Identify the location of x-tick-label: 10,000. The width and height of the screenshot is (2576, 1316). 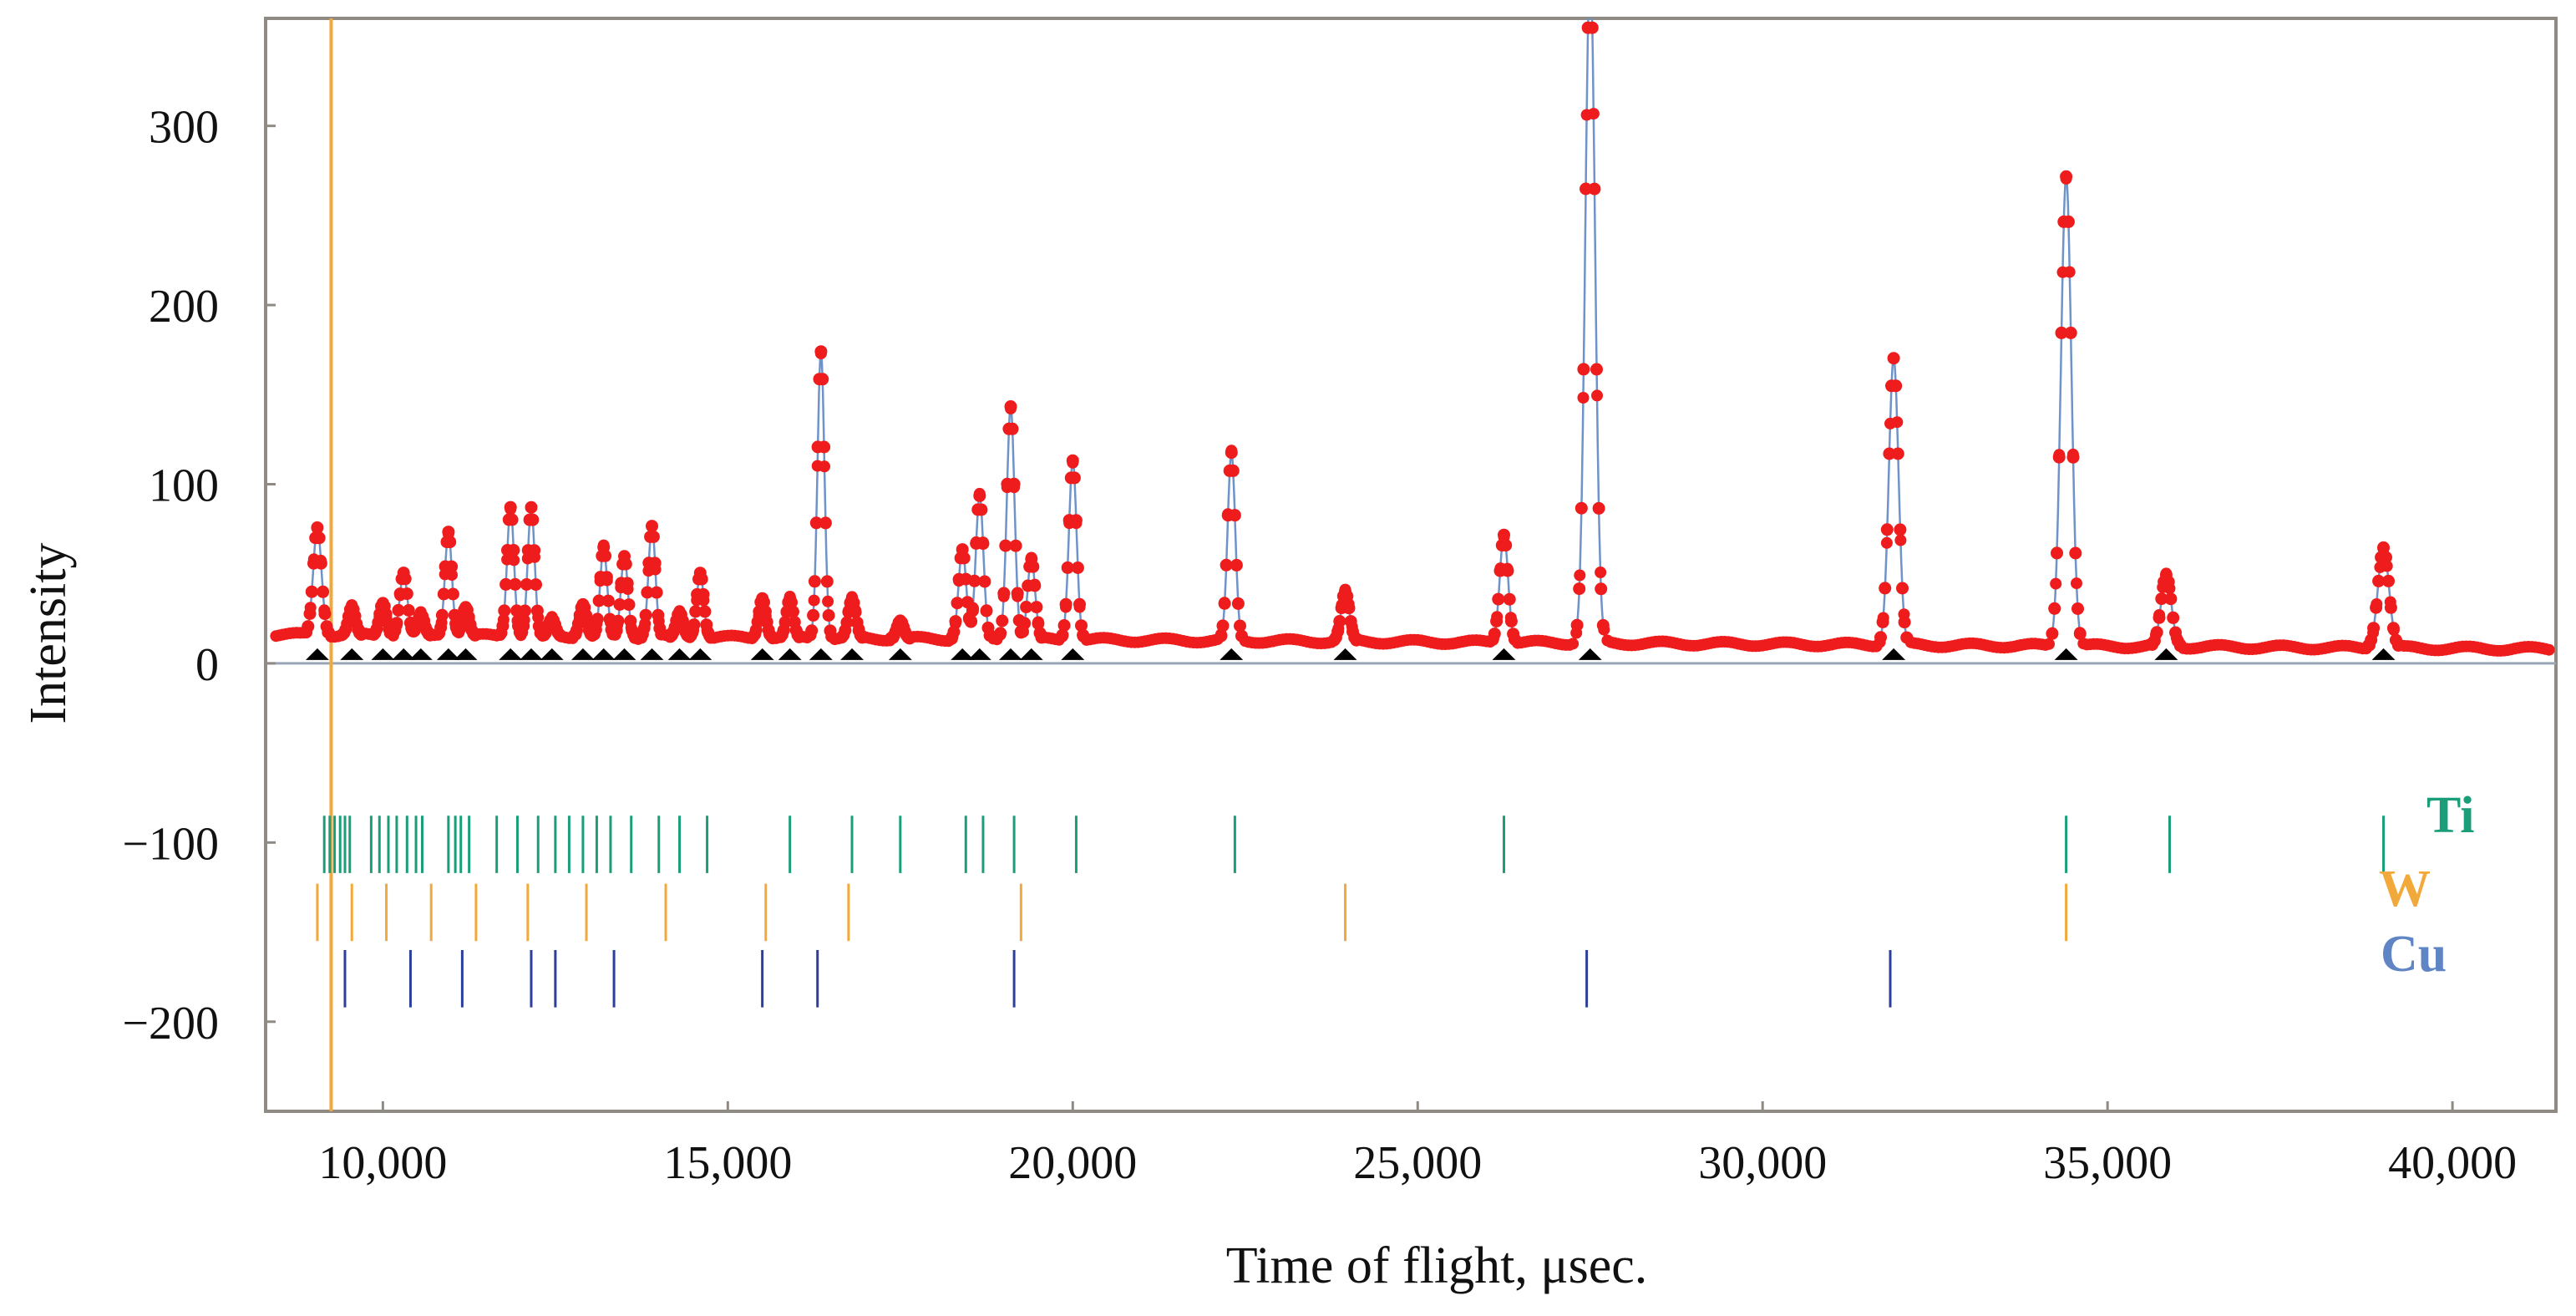
(382, 1163).